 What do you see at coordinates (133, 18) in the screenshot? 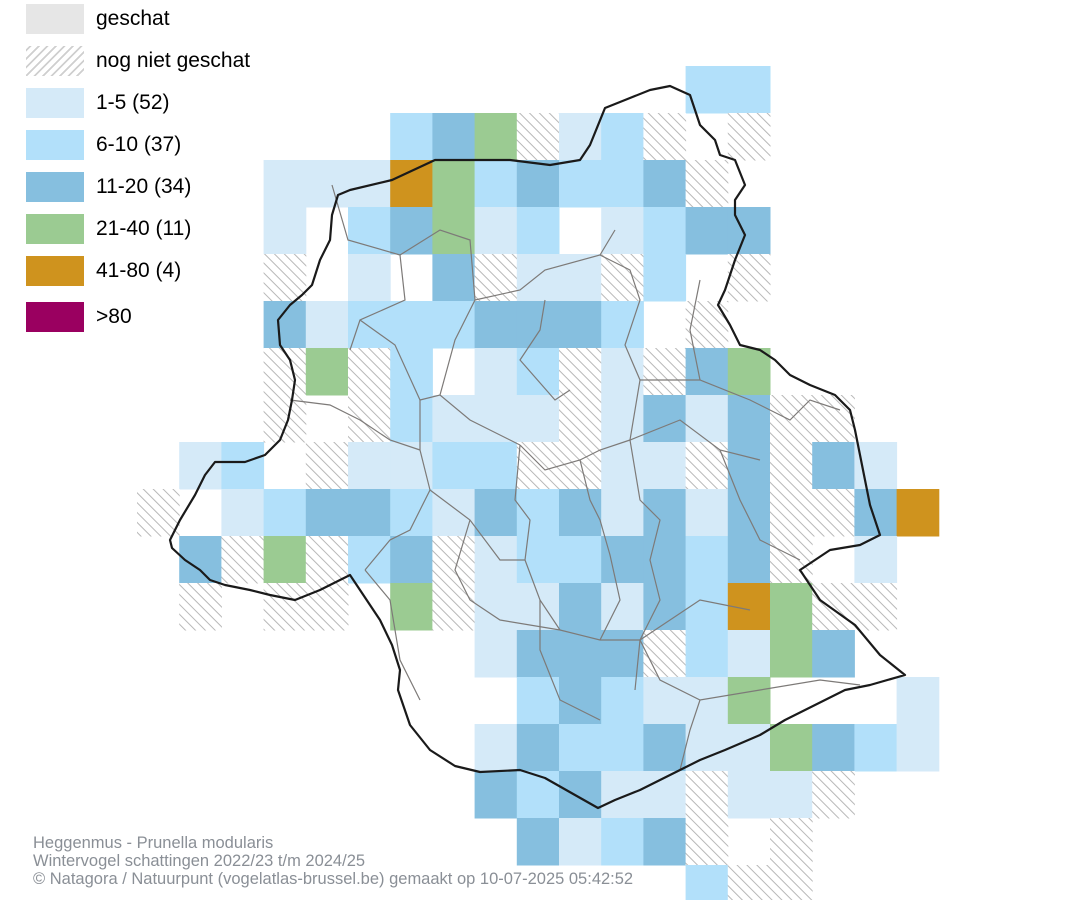
I see `legend-label: geschat` at bounding box center [133, 18].